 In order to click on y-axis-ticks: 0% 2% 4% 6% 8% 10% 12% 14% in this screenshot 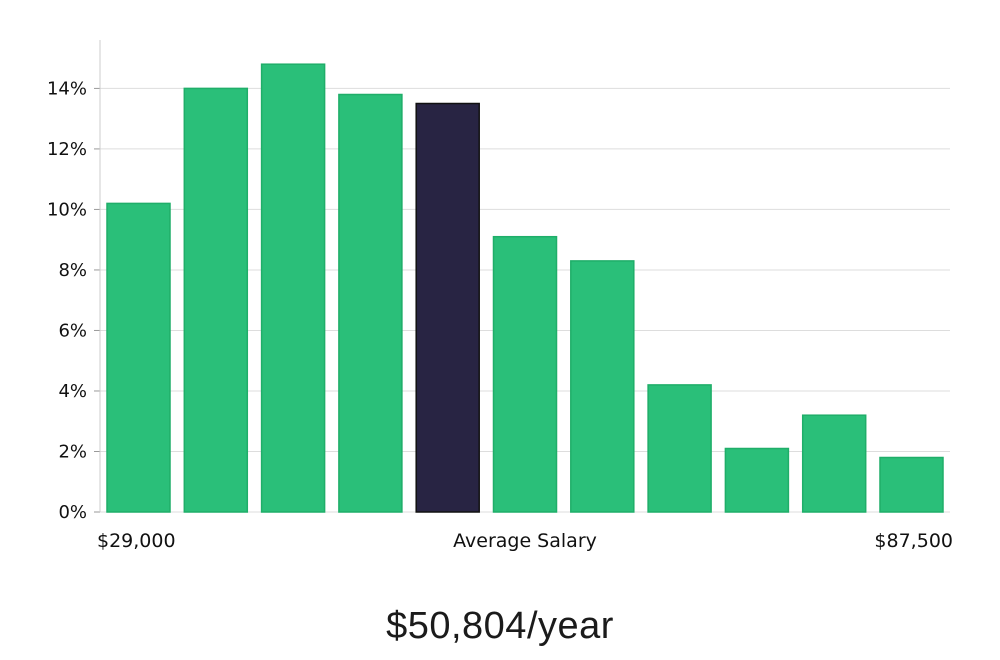, I will do `click(73, 300)`.